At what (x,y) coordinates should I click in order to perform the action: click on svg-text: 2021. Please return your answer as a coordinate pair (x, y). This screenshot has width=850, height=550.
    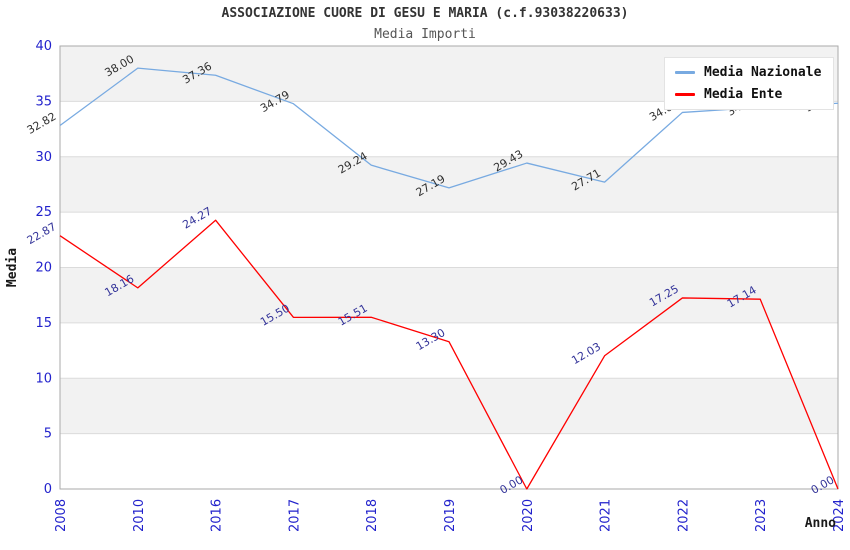
    Looking at the image, I should click on (606, 515).